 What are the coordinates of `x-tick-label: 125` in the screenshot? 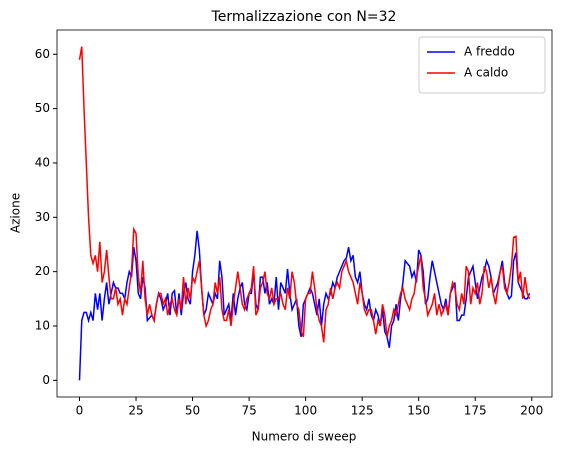 It's located at (362, 411).